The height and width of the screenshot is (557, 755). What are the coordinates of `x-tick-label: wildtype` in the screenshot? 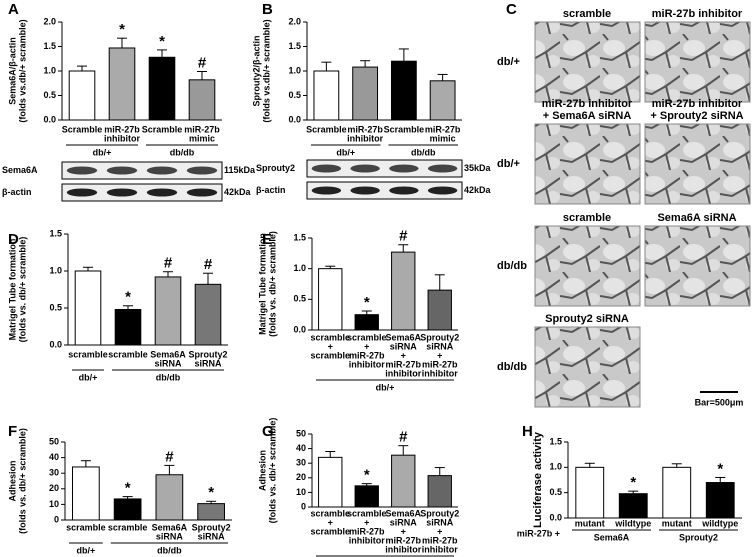 It's located at (632, 523).